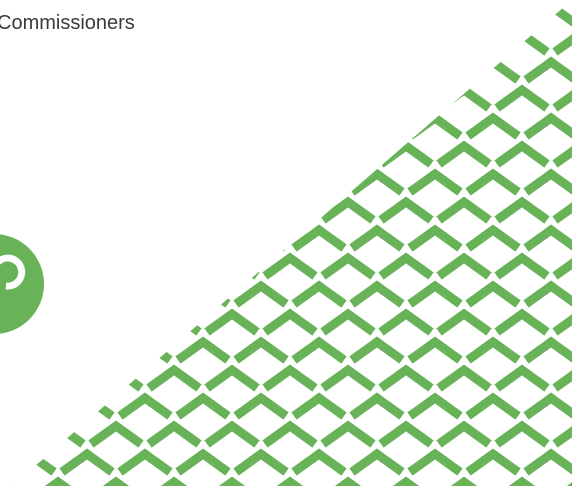 This screenshot has height=486, width=572. I want to click on logo-circle, so click(22, 284).